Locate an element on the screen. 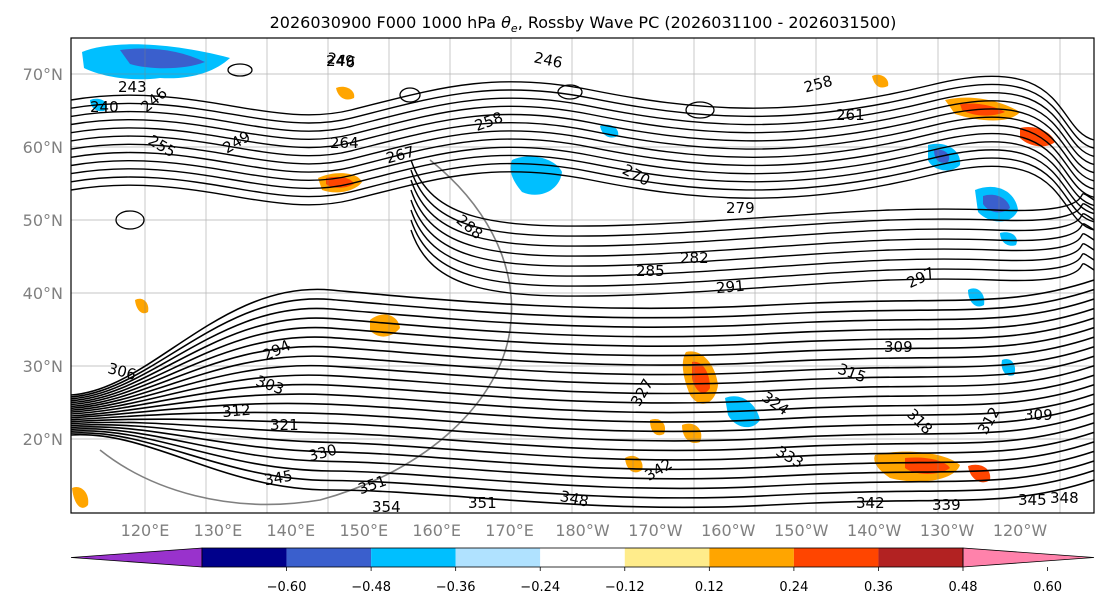 The width and height of the screenshot is (1105, 606). contour-label: 339 is located at coordinates (946, 505).